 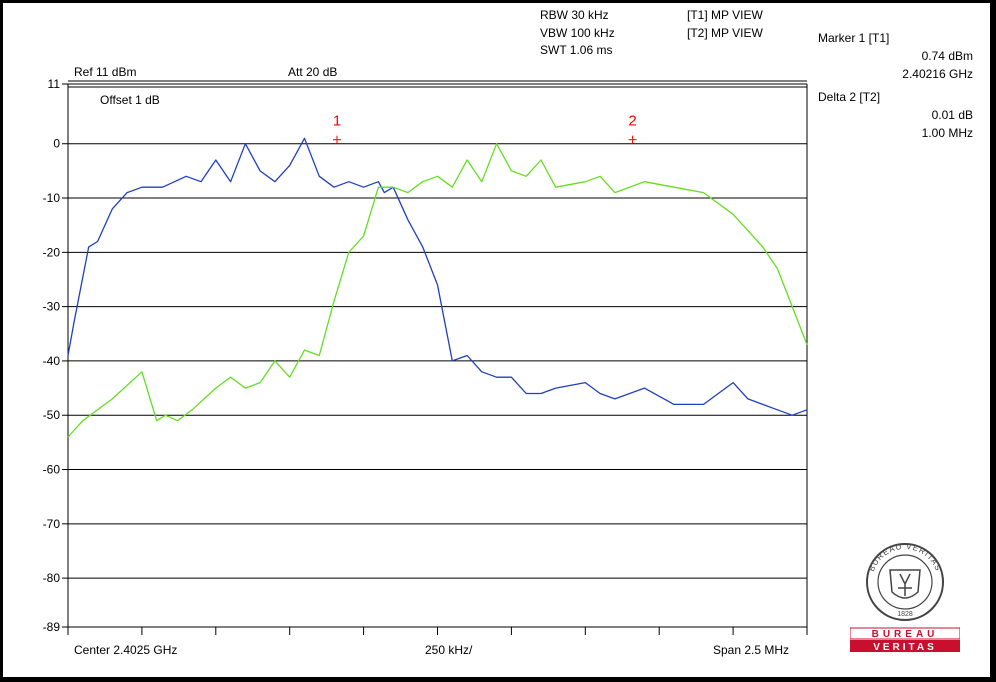 What do you see at coordinates (952, 115) in the screenshot?
I see `delta2-level: 0.01 dB` at bounding box center [952, 115].